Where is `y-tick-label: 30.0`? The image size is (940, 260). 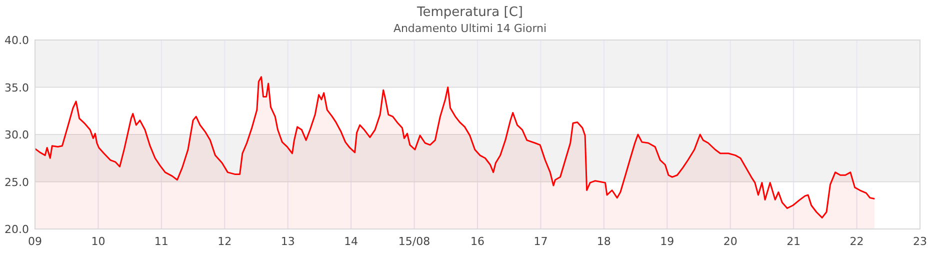
y-tick-label: 30.0 is located at coordinates (16, 135).